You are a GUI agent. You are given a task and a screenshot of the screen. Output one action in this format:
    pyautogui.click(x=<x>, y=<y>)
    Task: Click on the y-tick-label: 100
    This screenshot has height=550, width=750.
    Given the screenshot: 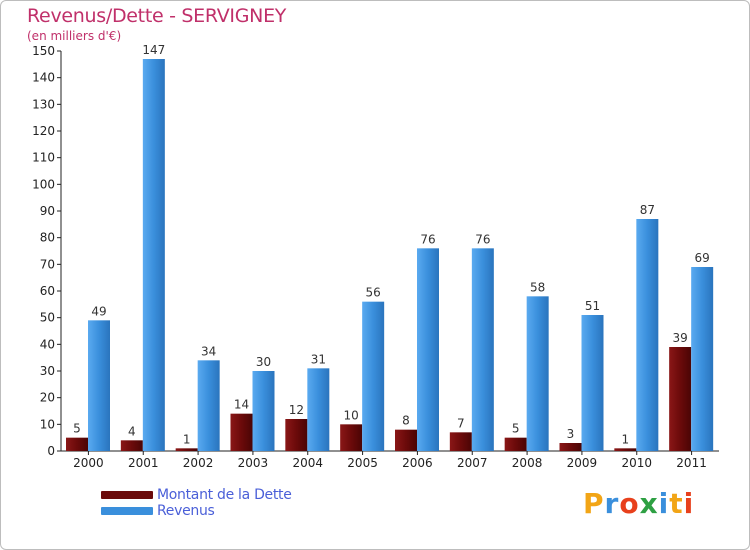 What is the action you would take?
    pyautogui.click(x=43, y=184)
    